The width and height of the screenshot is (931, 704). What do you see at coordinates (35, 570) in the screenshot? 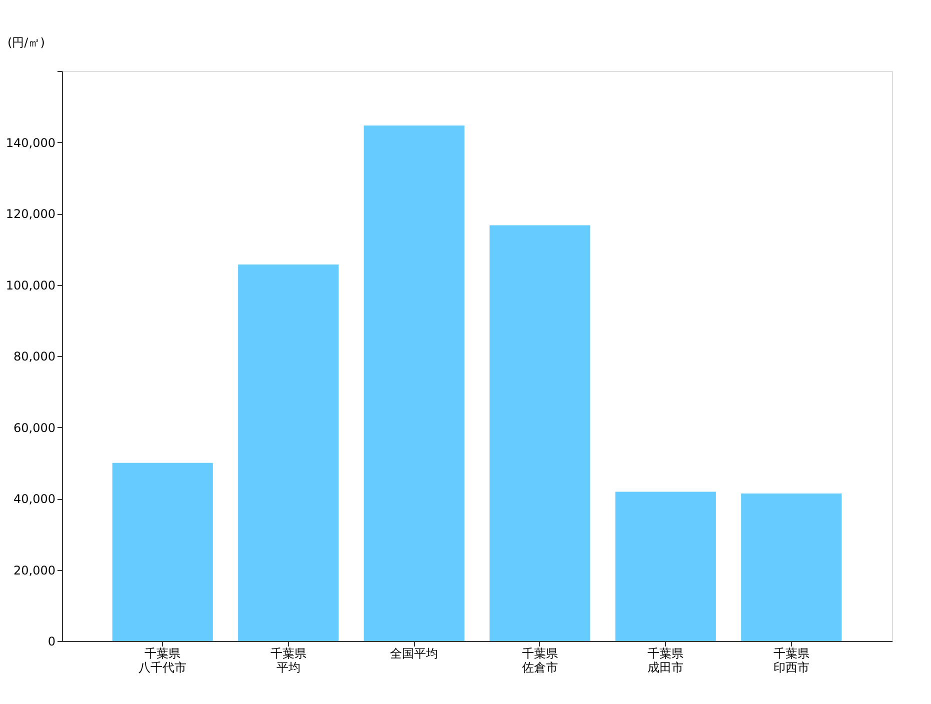
I see `y-tick-label: 20,000` at bounding box center [35, 570].